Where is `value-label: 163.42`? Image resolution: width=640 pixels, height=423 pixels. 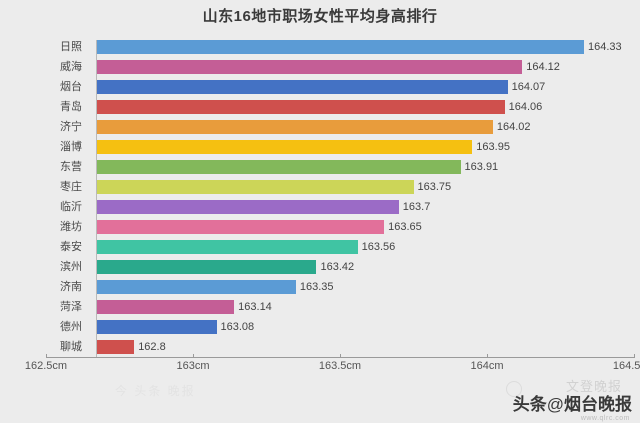 value-label: 163.42 is located at coordinates (337, 267).